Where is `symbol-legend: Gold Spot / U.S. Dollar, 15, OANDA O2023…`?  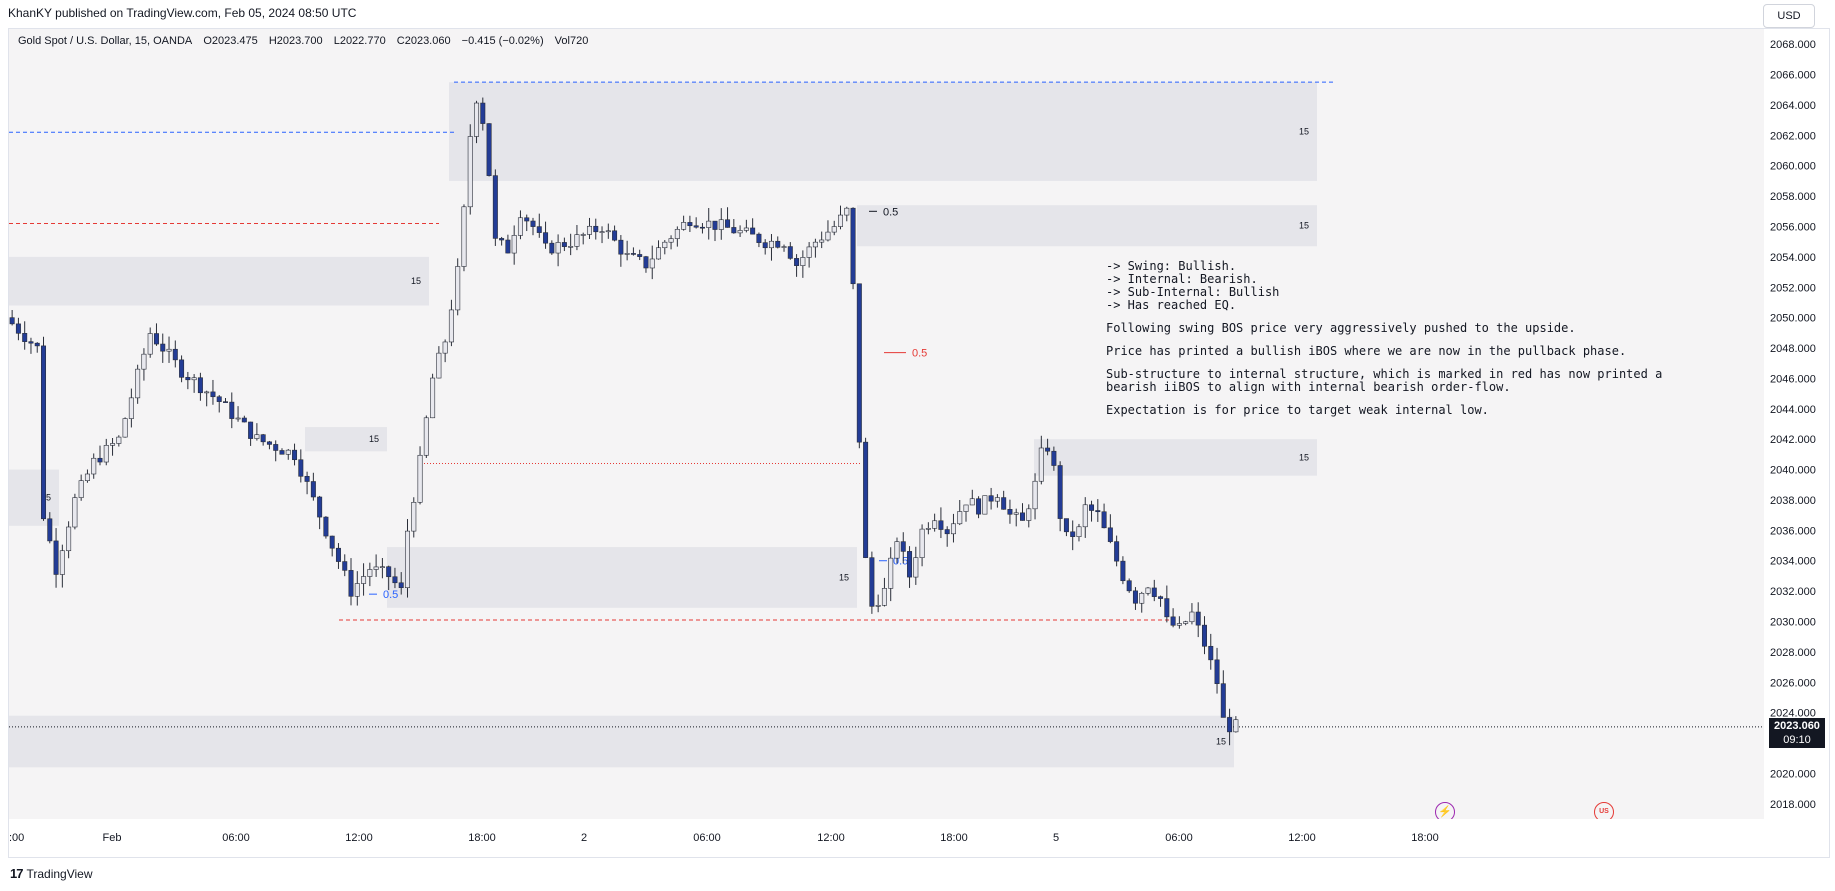
symbol-legend: Gold Spot / U.S. Dollar, 15, OANDA O2023… is located at coordinates (307, 41).